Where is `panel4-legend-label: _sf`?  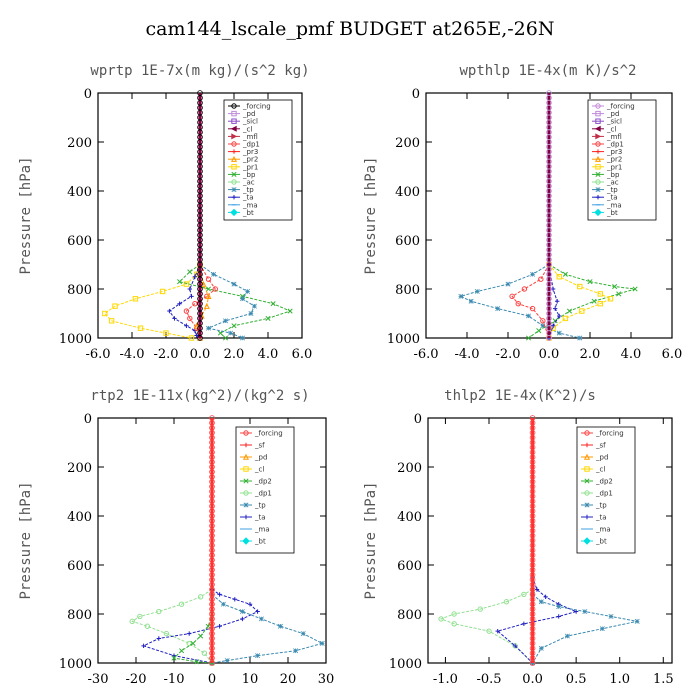
panel4-legend-label: _sf is located at coordinates (600, 446).